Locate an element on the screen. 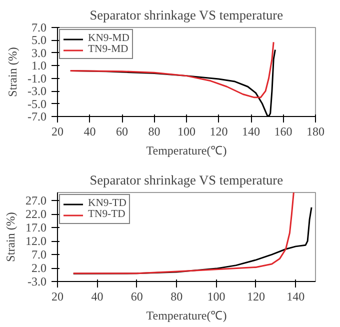 The height and width of the screenshot is (327, 340). y-tick-label: 1.0 is located at coordinates (39, 65).